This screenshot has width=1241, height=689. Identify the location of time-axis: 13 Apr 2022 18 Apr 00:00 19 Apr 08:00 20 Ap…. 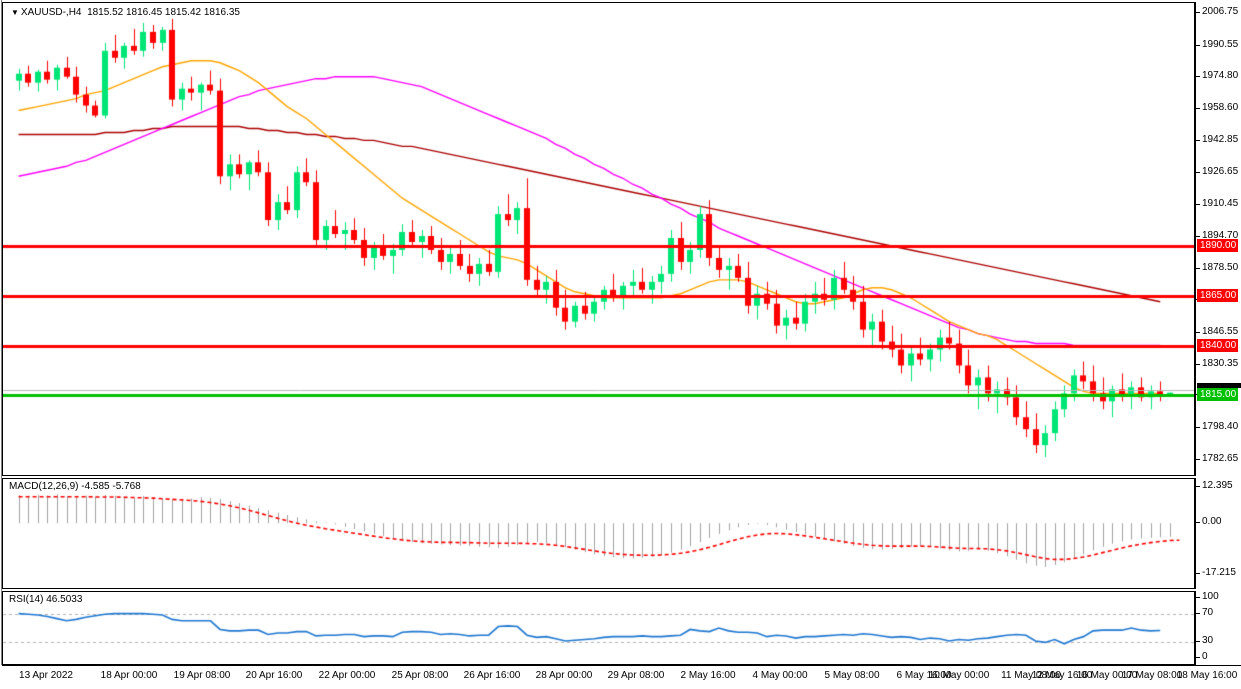
(621, 677).